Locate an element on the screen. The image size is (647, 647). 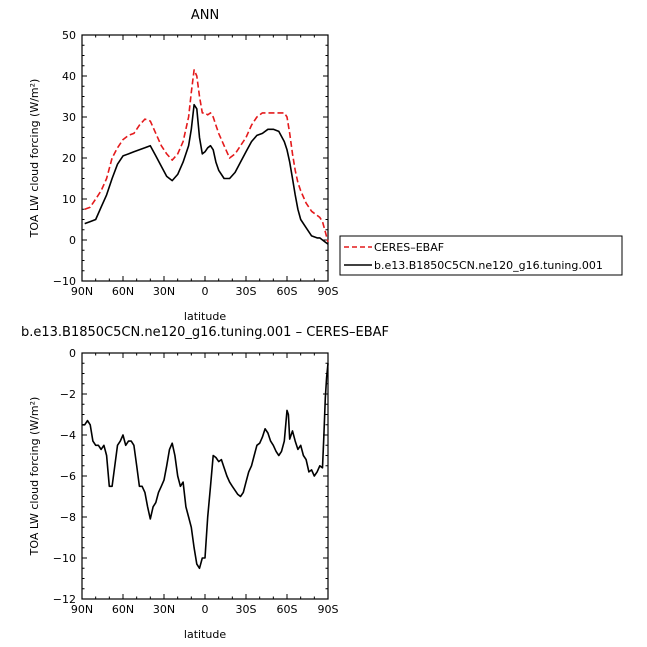
top-y-tick-label: 40 is located at coordinates (69, 76).